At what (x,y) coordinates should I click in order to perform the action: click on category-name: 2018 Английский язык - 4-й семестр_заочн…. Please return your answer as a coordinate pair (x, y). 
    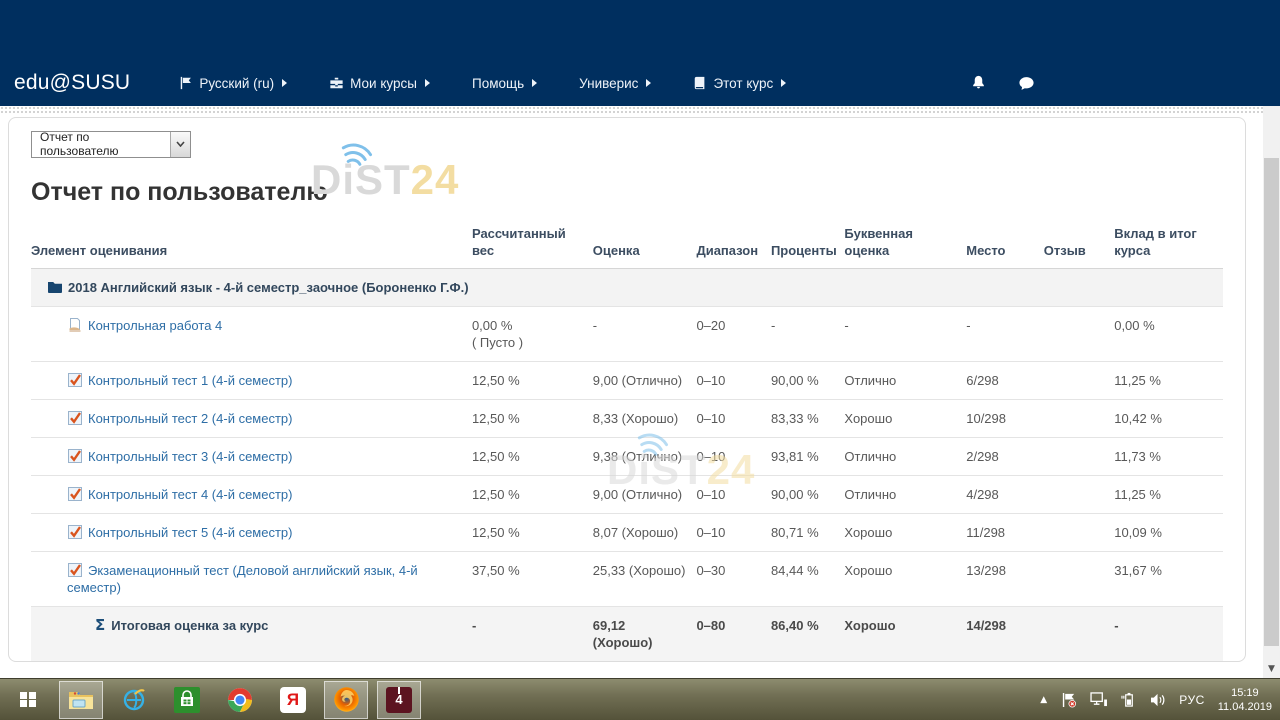
    Looking at the image, I should click on (268, 287).